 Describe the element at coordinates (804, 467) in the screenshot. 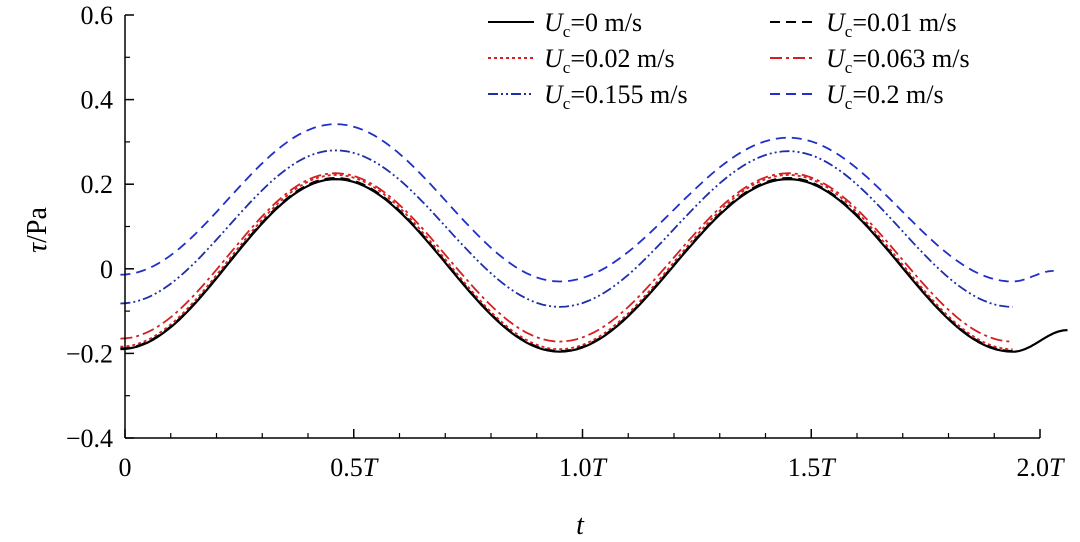

I see `x-tick-value: 1.5` at that location.